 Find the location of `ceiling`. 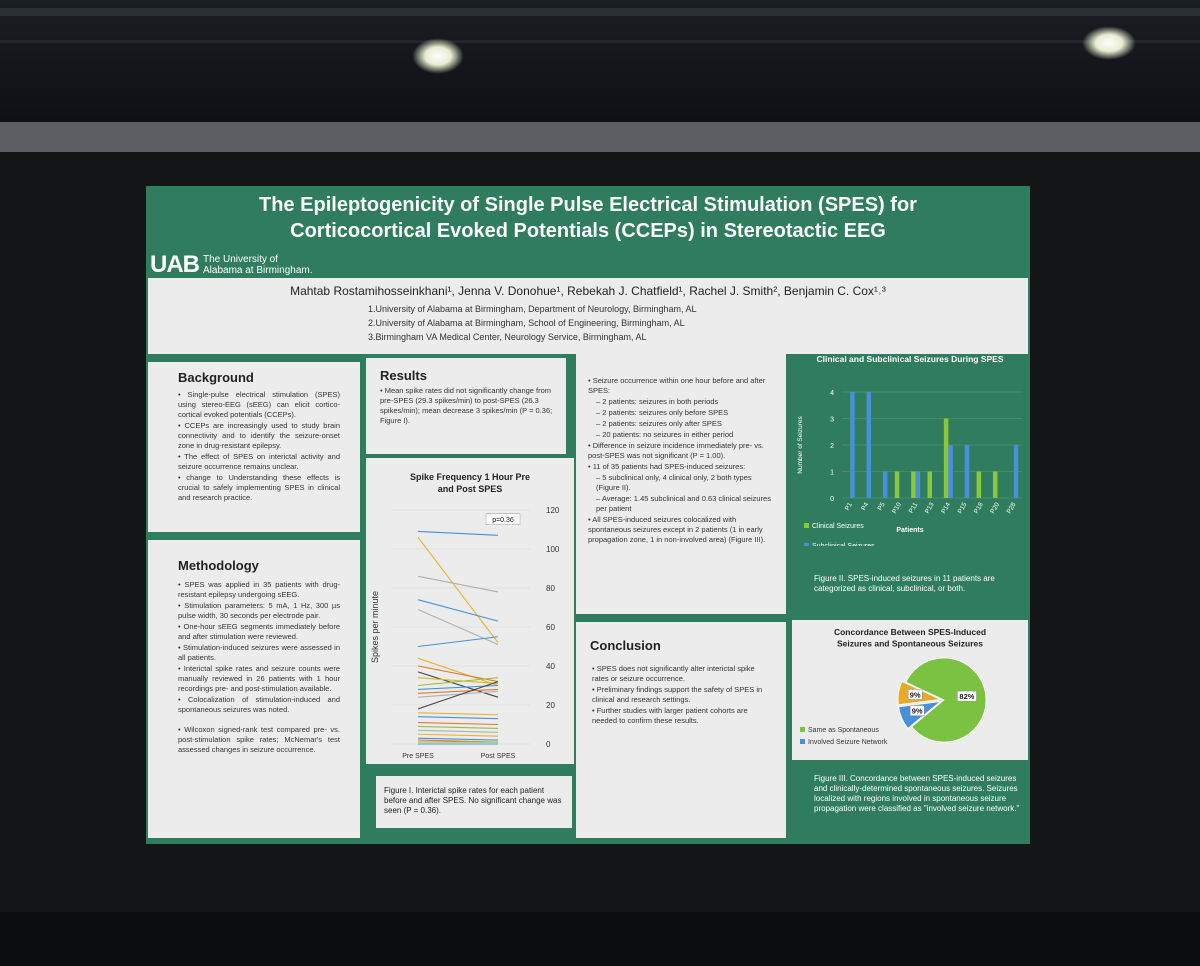

ceiling is located at coordinates (600, 61).